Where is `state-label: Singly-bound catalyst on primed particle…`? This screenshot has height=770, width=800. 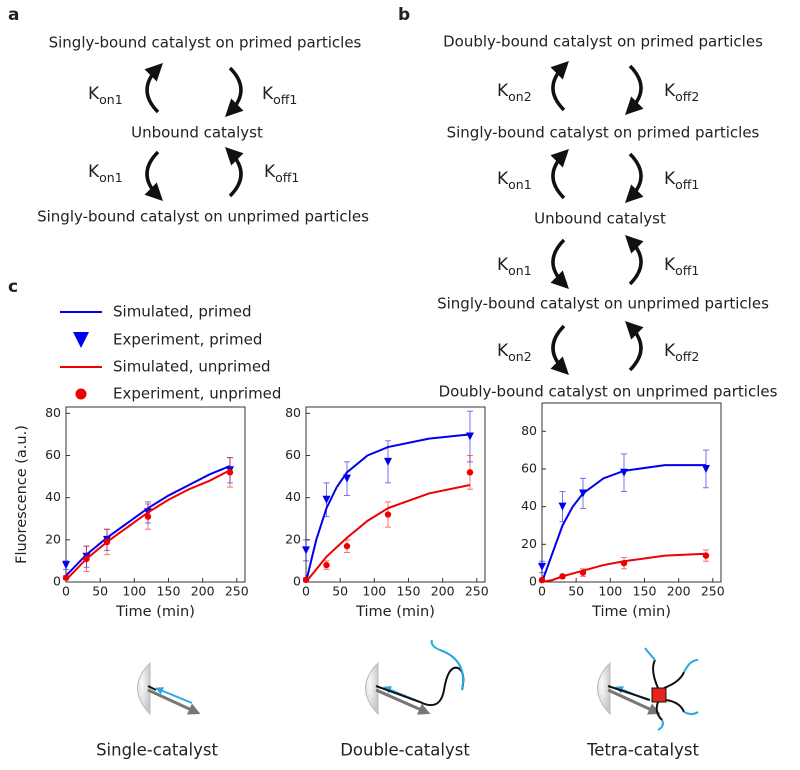
state-label: Singly-bound catalyst on primed particle… is located at coordinates (603, 133).